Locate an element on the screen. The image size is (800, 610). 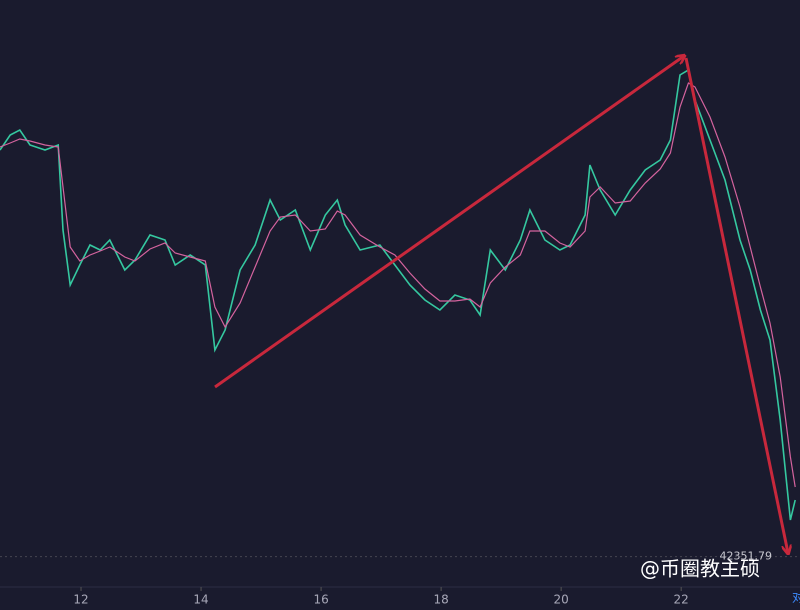
x-tick-label: 16 is located at coordinates (320, 600).